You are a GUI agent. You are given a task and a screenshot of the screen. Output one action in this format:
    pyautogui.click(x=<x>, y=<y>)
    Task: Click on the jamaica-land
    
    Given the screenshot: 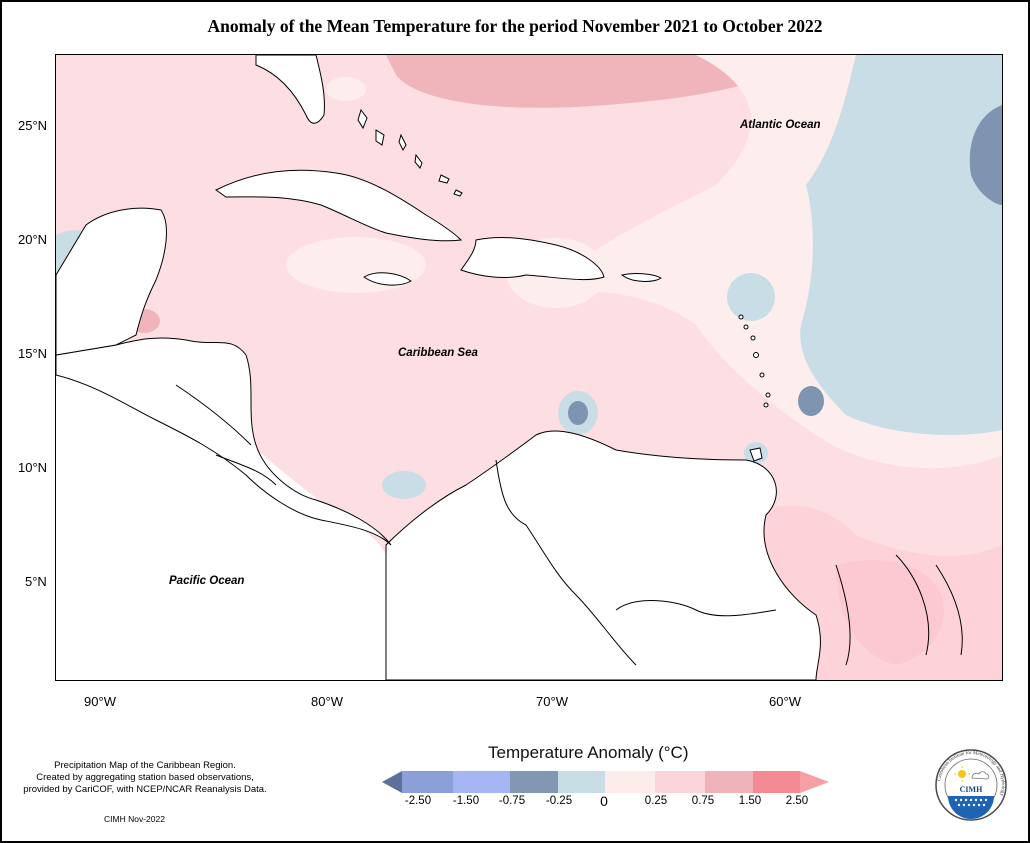 What is the action you would take?
    pyautogui.click(x=387, y=279)
    